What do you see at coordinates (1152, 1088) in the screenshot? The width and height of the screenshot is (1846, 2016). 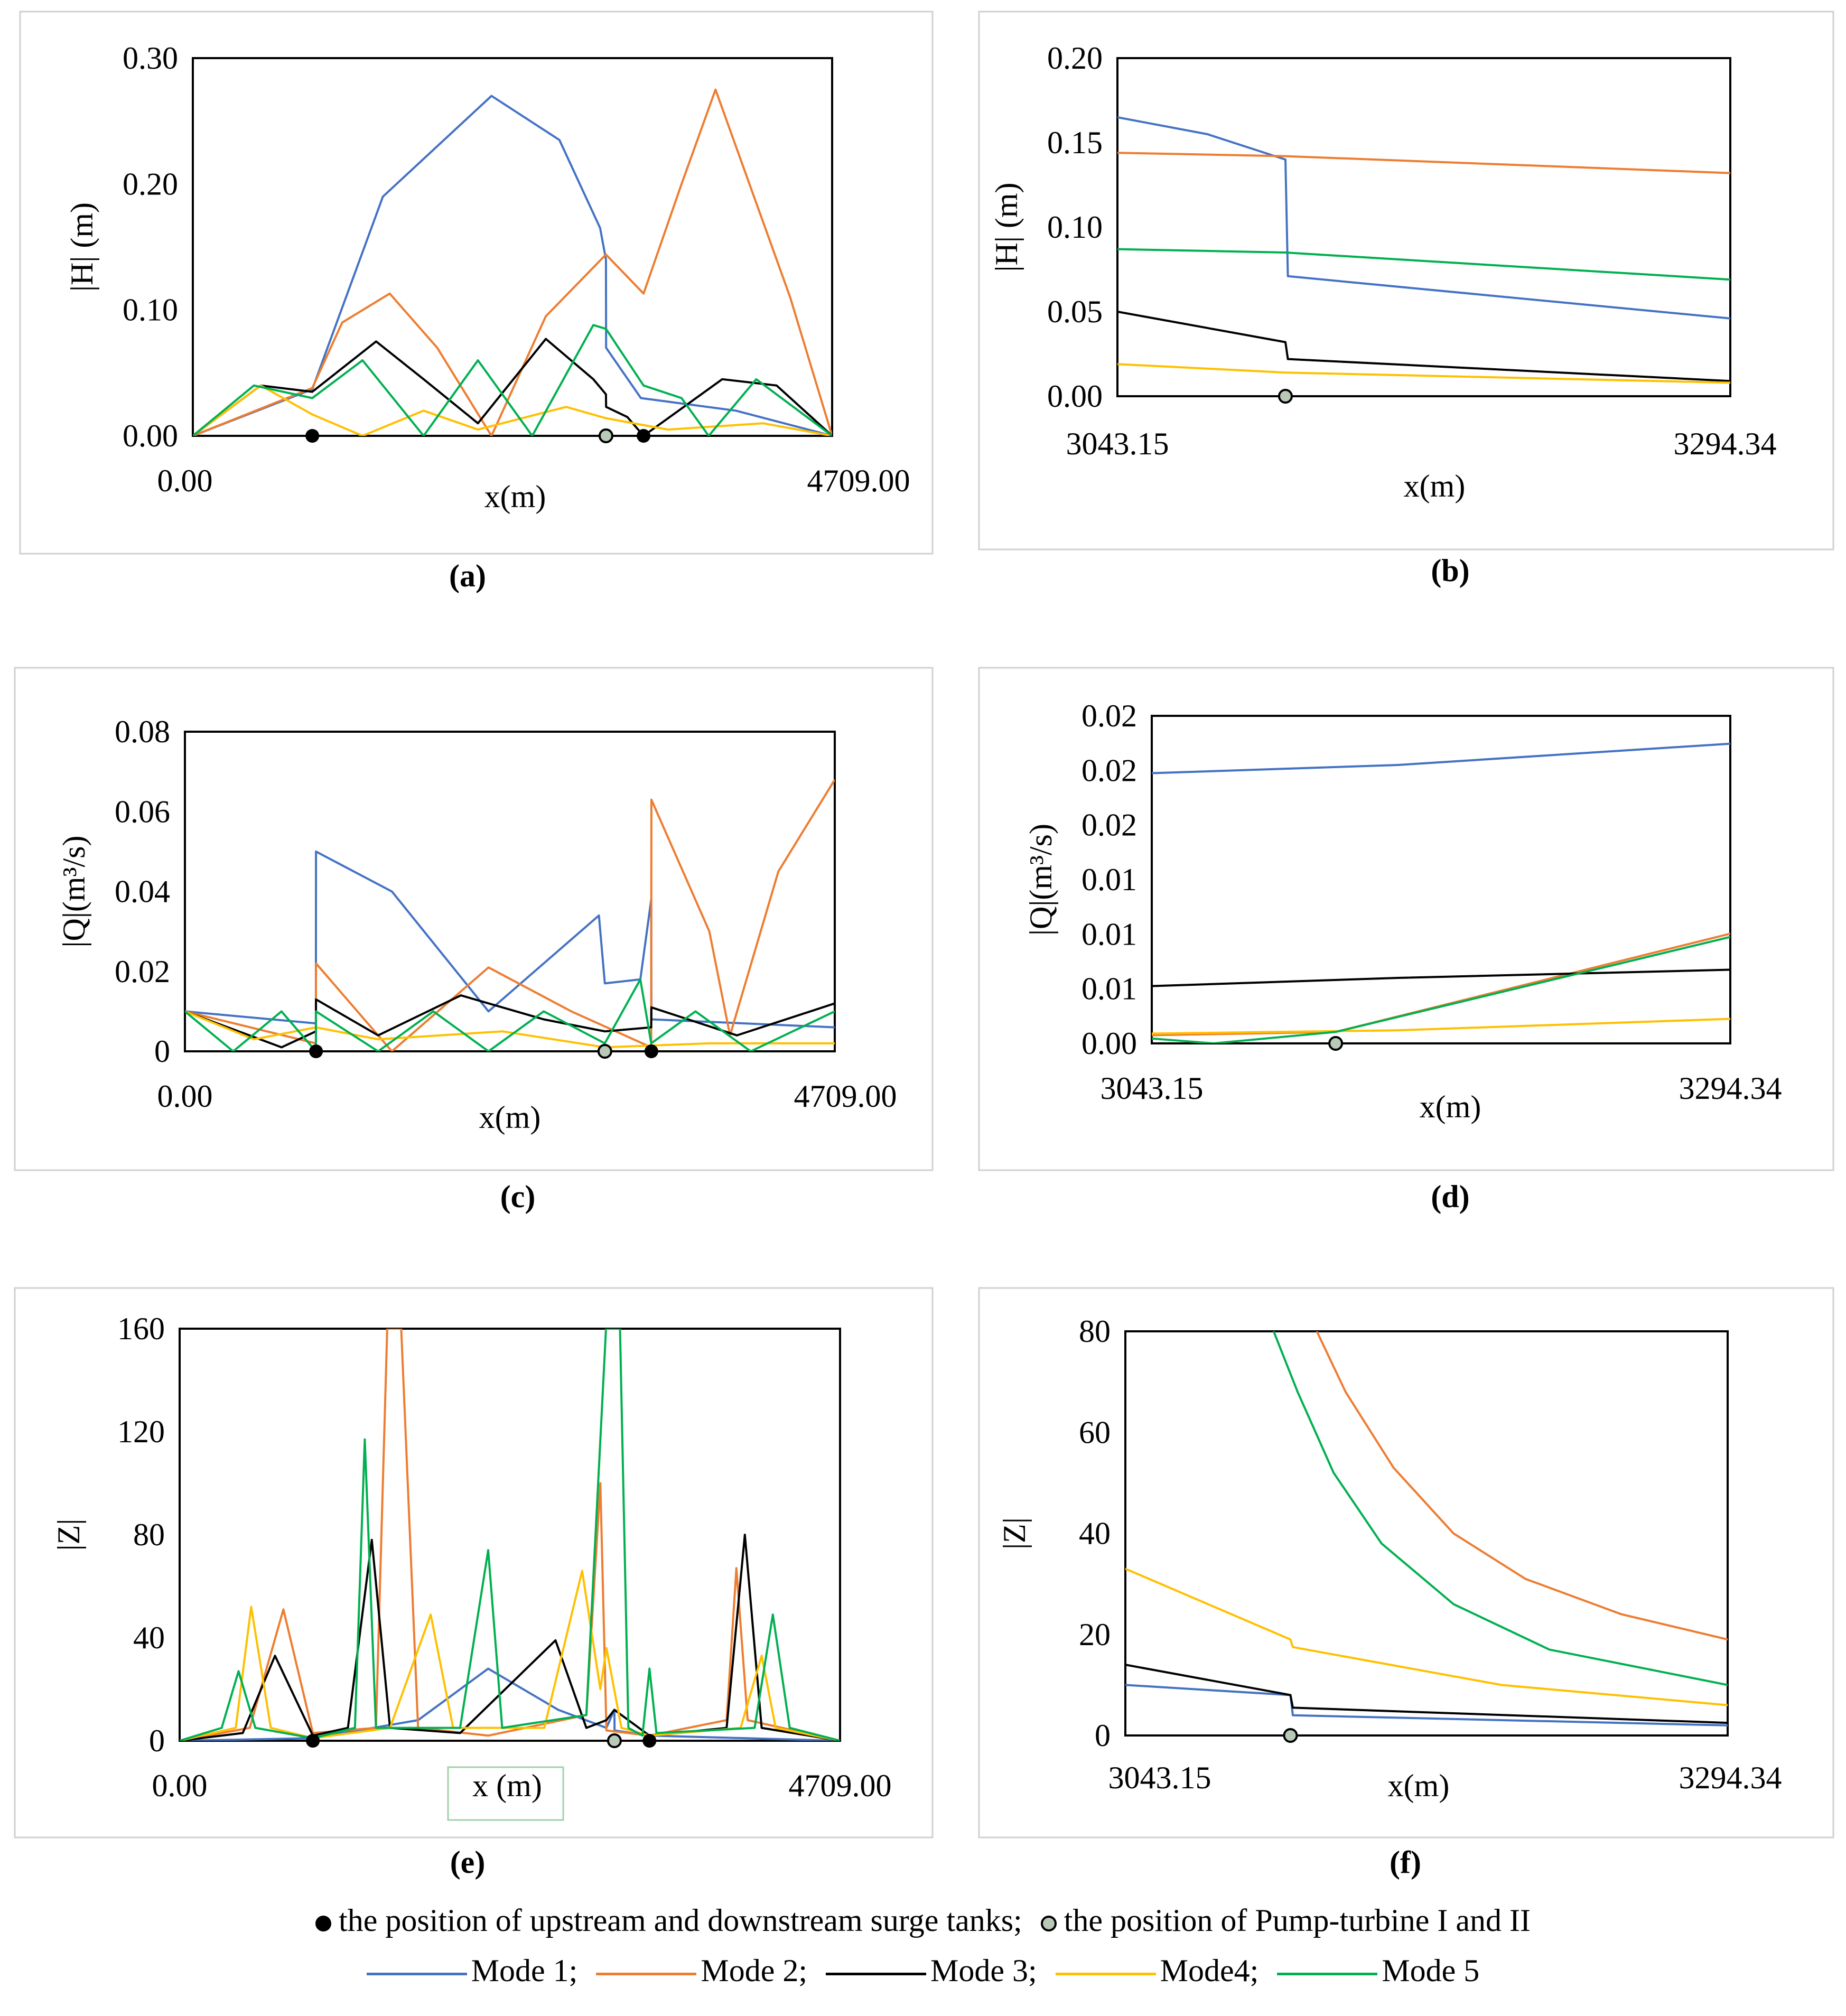 I see `panel-d-x-tick-label: 3043.15` at bounding box center [1152, 1088].